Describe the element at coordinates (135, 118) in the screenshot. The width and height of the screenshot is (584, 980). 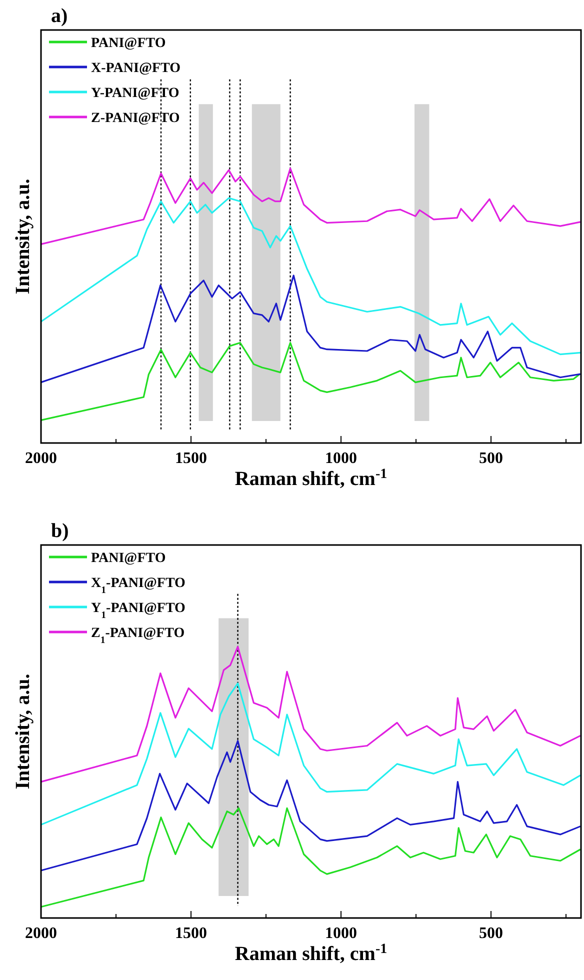
I see `legend-label: Z-PANI@FTO` at that location.